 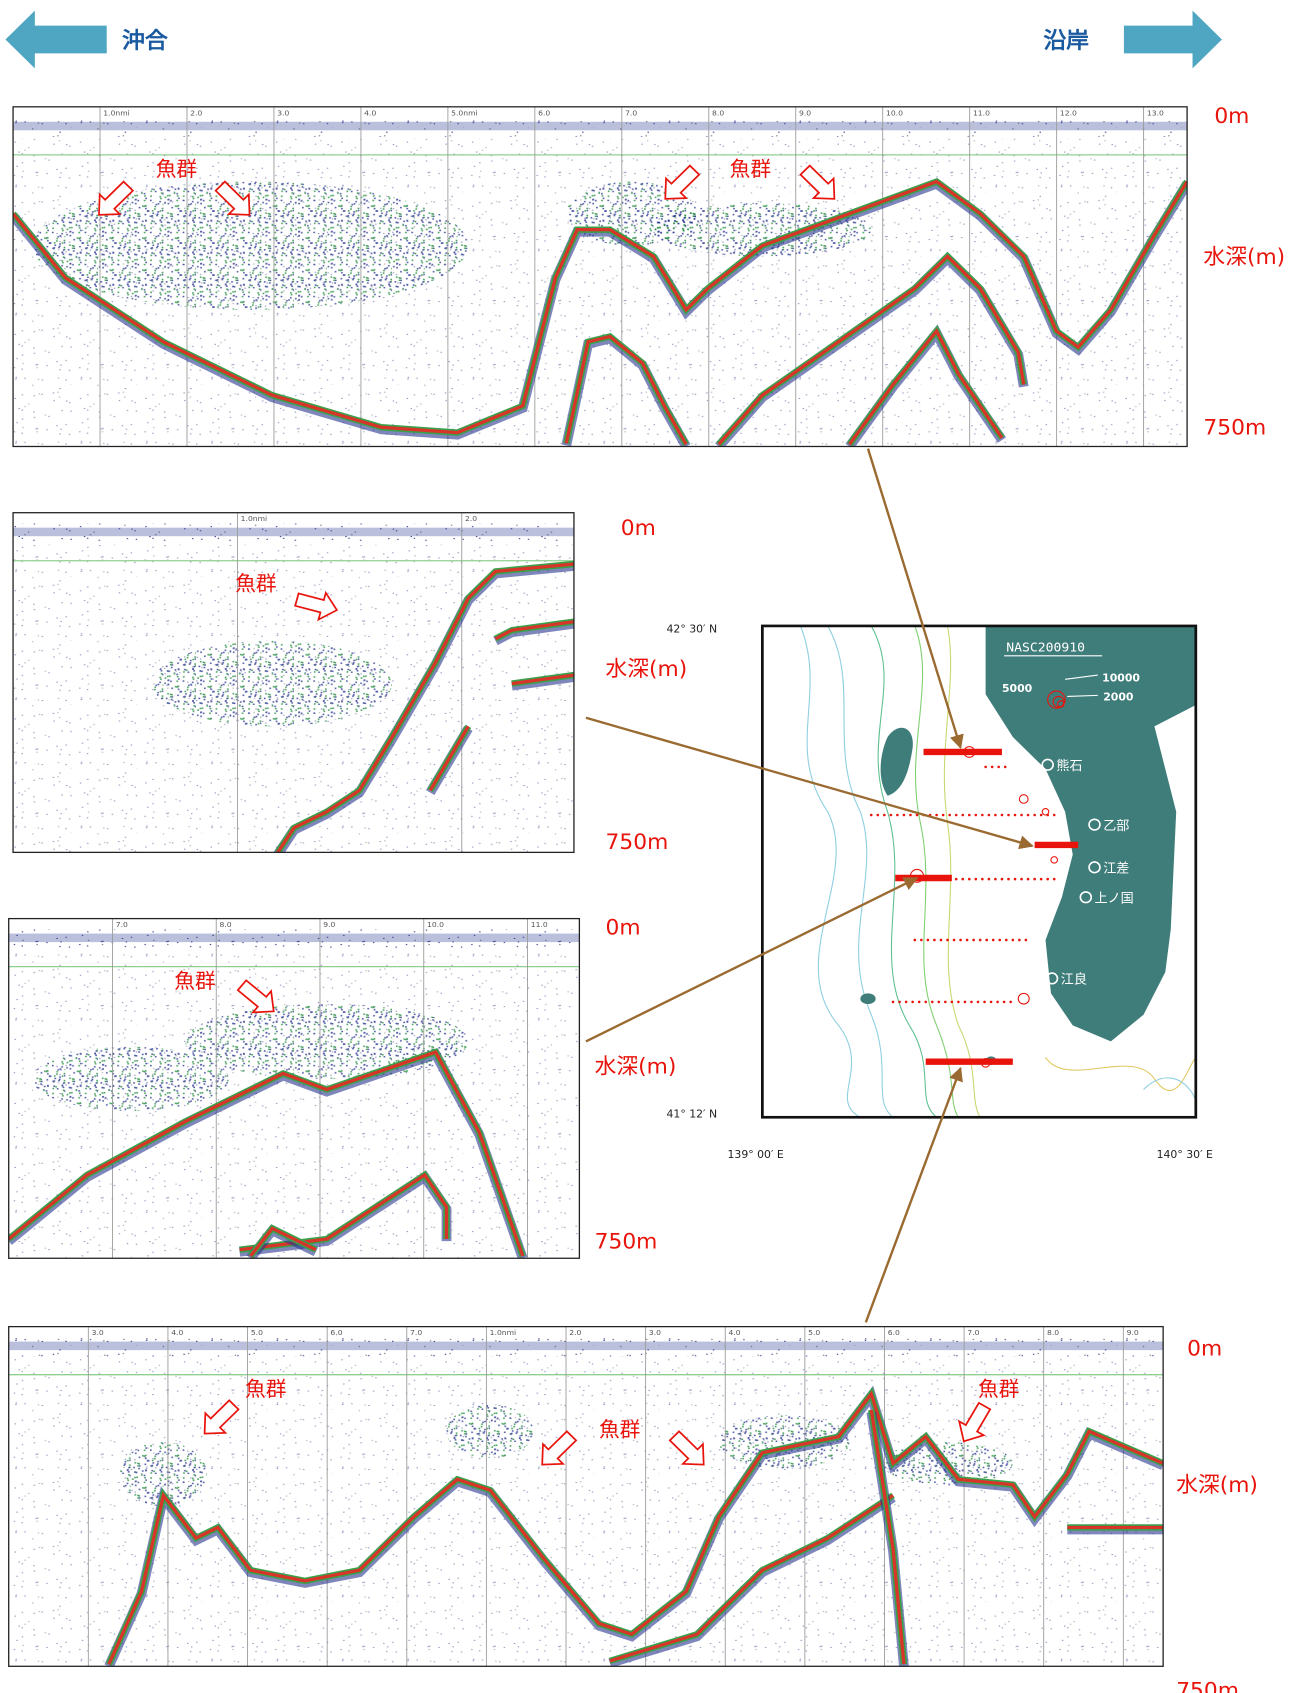 I want to click on depth-top: 0m, so click(x=623, y=928).